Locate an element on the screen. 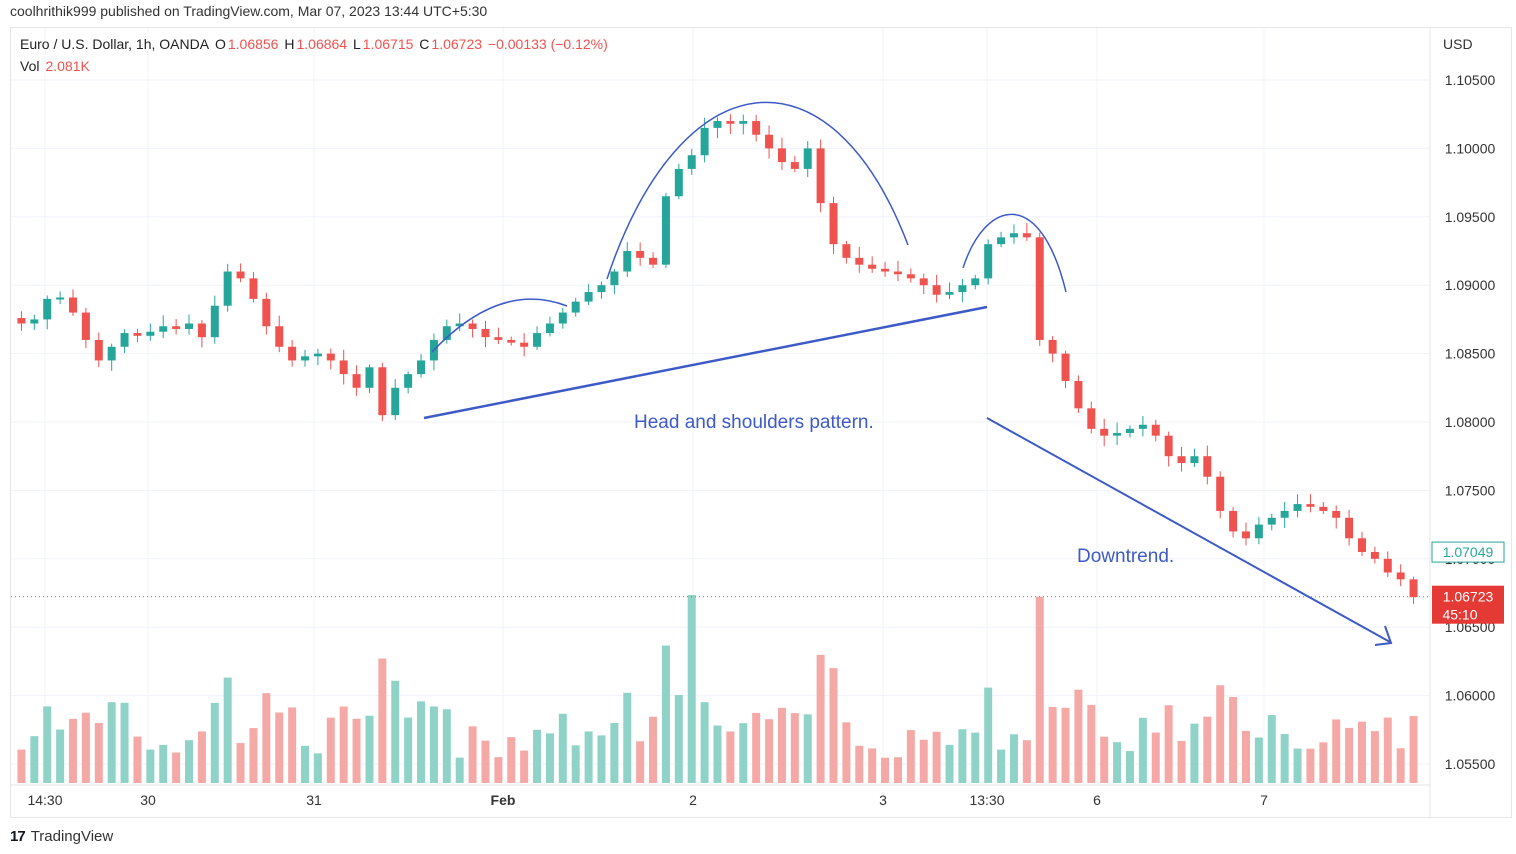  time-tick-label: 30 is located at coordinates (148, 800).